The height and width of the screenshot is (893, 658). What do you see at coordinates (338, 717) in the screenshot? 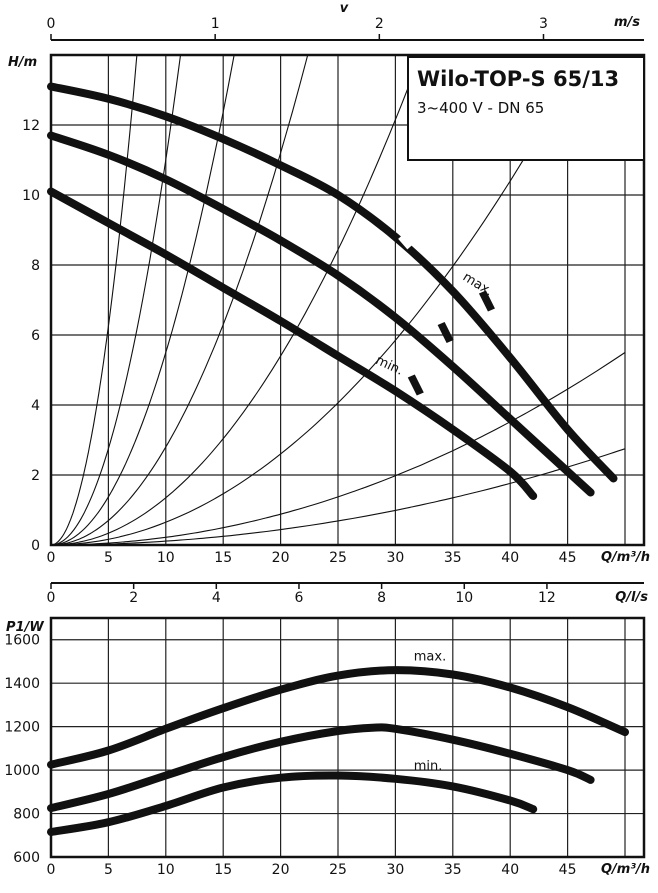
I see `power-curve-max` at bounding box center [338, 717].